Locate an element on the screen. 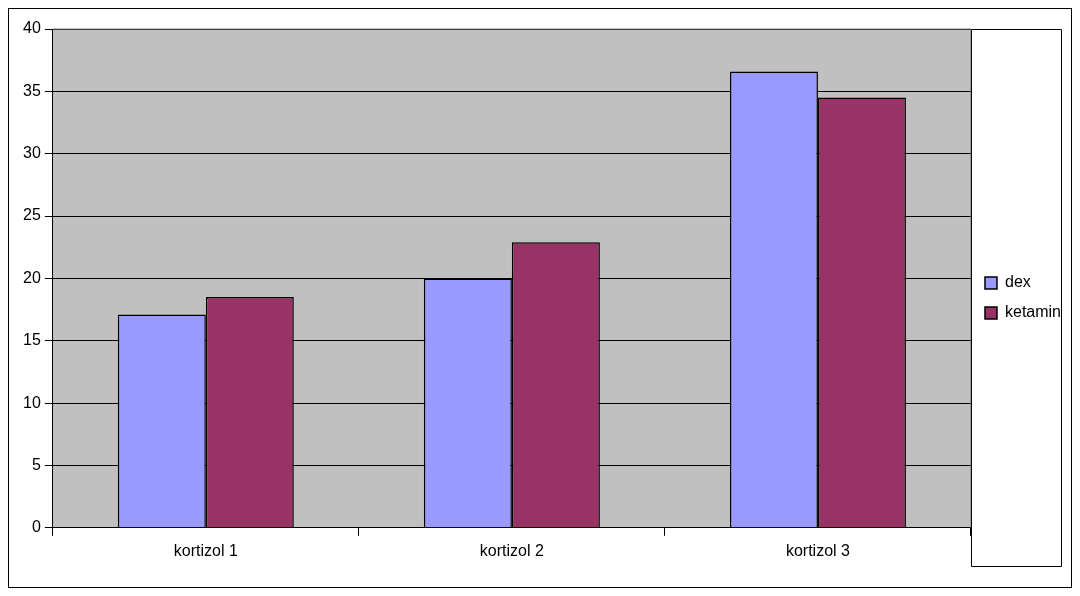 The width and height of the screenshot is (1080, 596). x-tick-label: kortizol 3 is located at coordinates (818, 550).